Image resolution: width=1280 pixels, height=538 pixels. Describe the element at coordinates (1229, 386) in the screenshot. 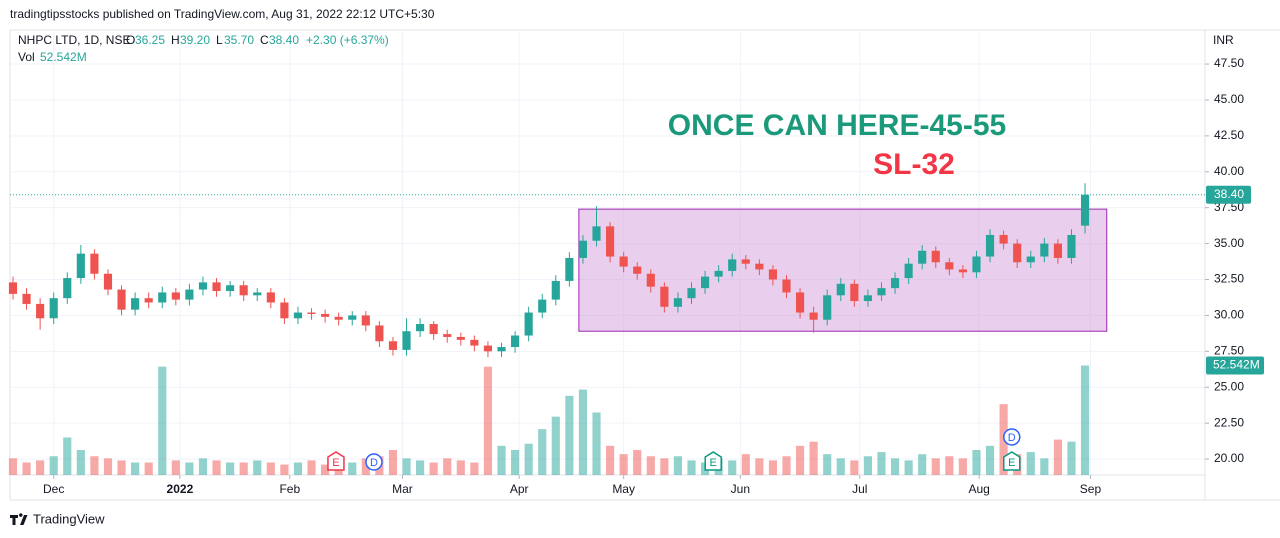

I see `y-tick-label: 25.00` at that location.